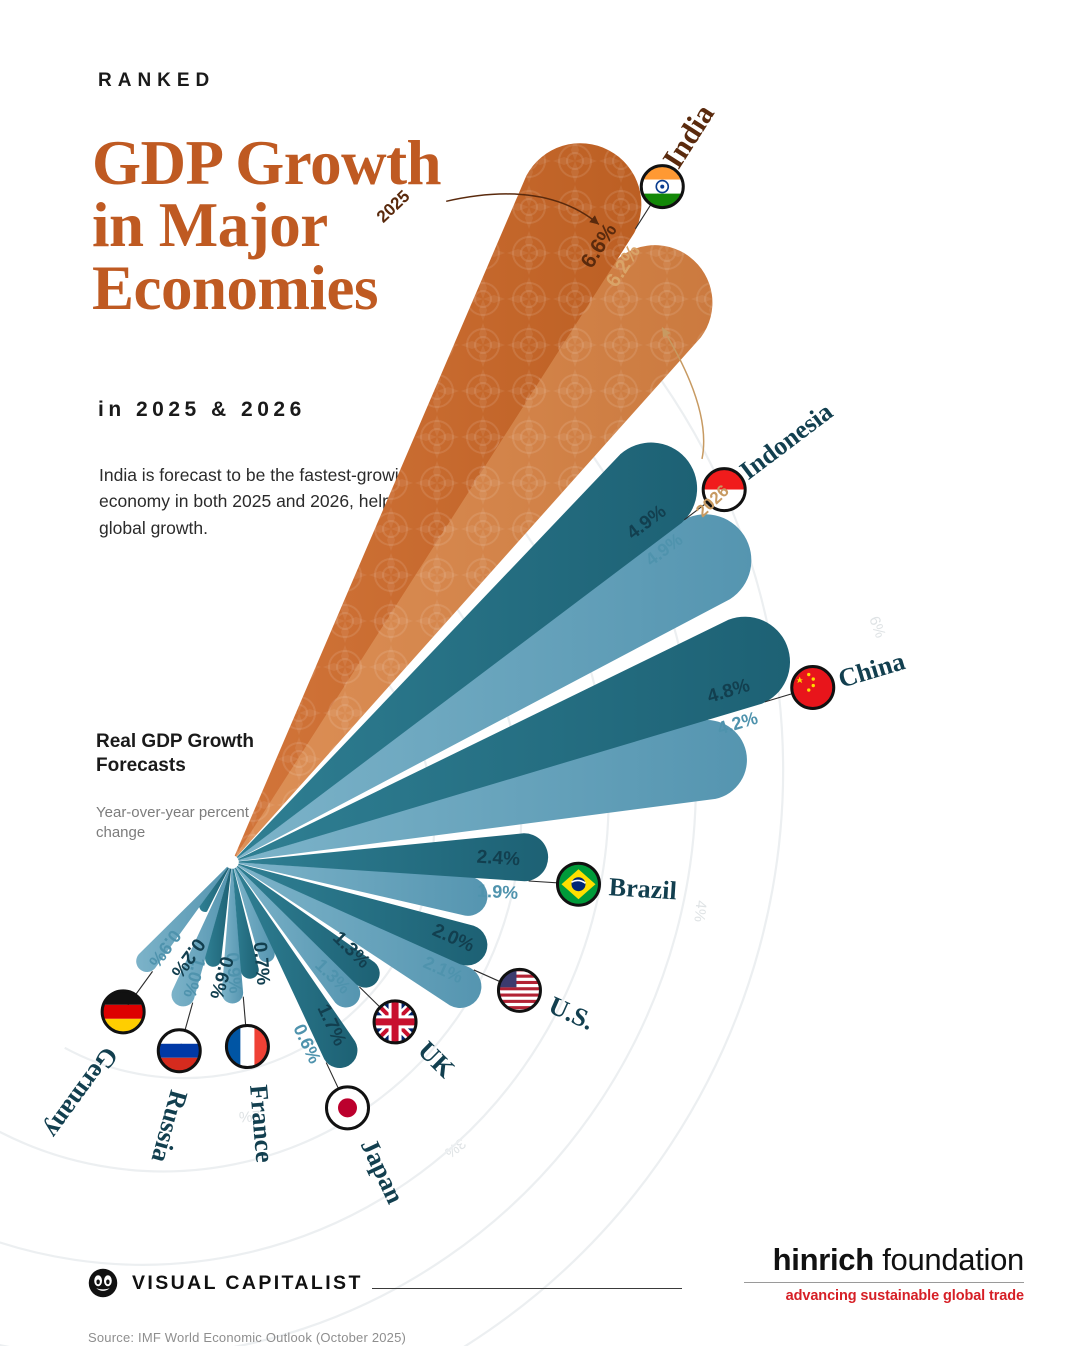  I want to click on petal-2025-china, so click(514, 738).